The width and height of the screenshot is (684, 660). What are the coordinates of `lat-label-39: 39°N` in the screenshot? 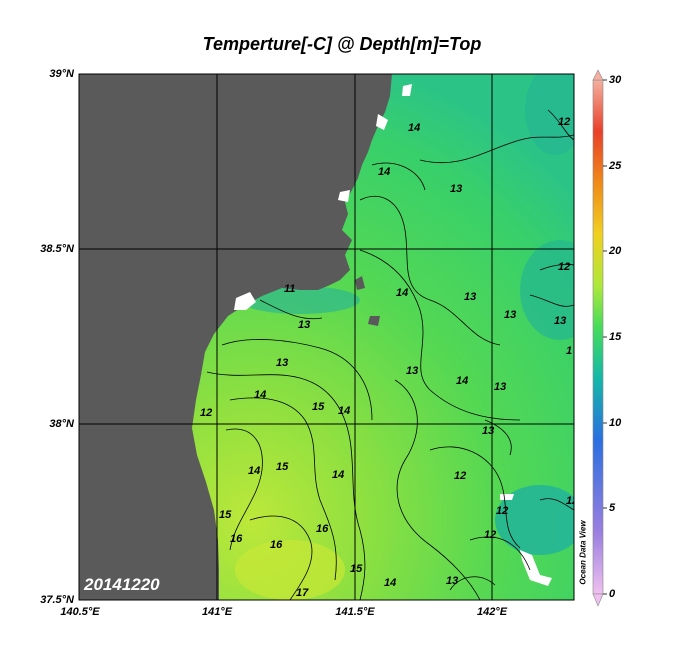 It's located at (61, 74).